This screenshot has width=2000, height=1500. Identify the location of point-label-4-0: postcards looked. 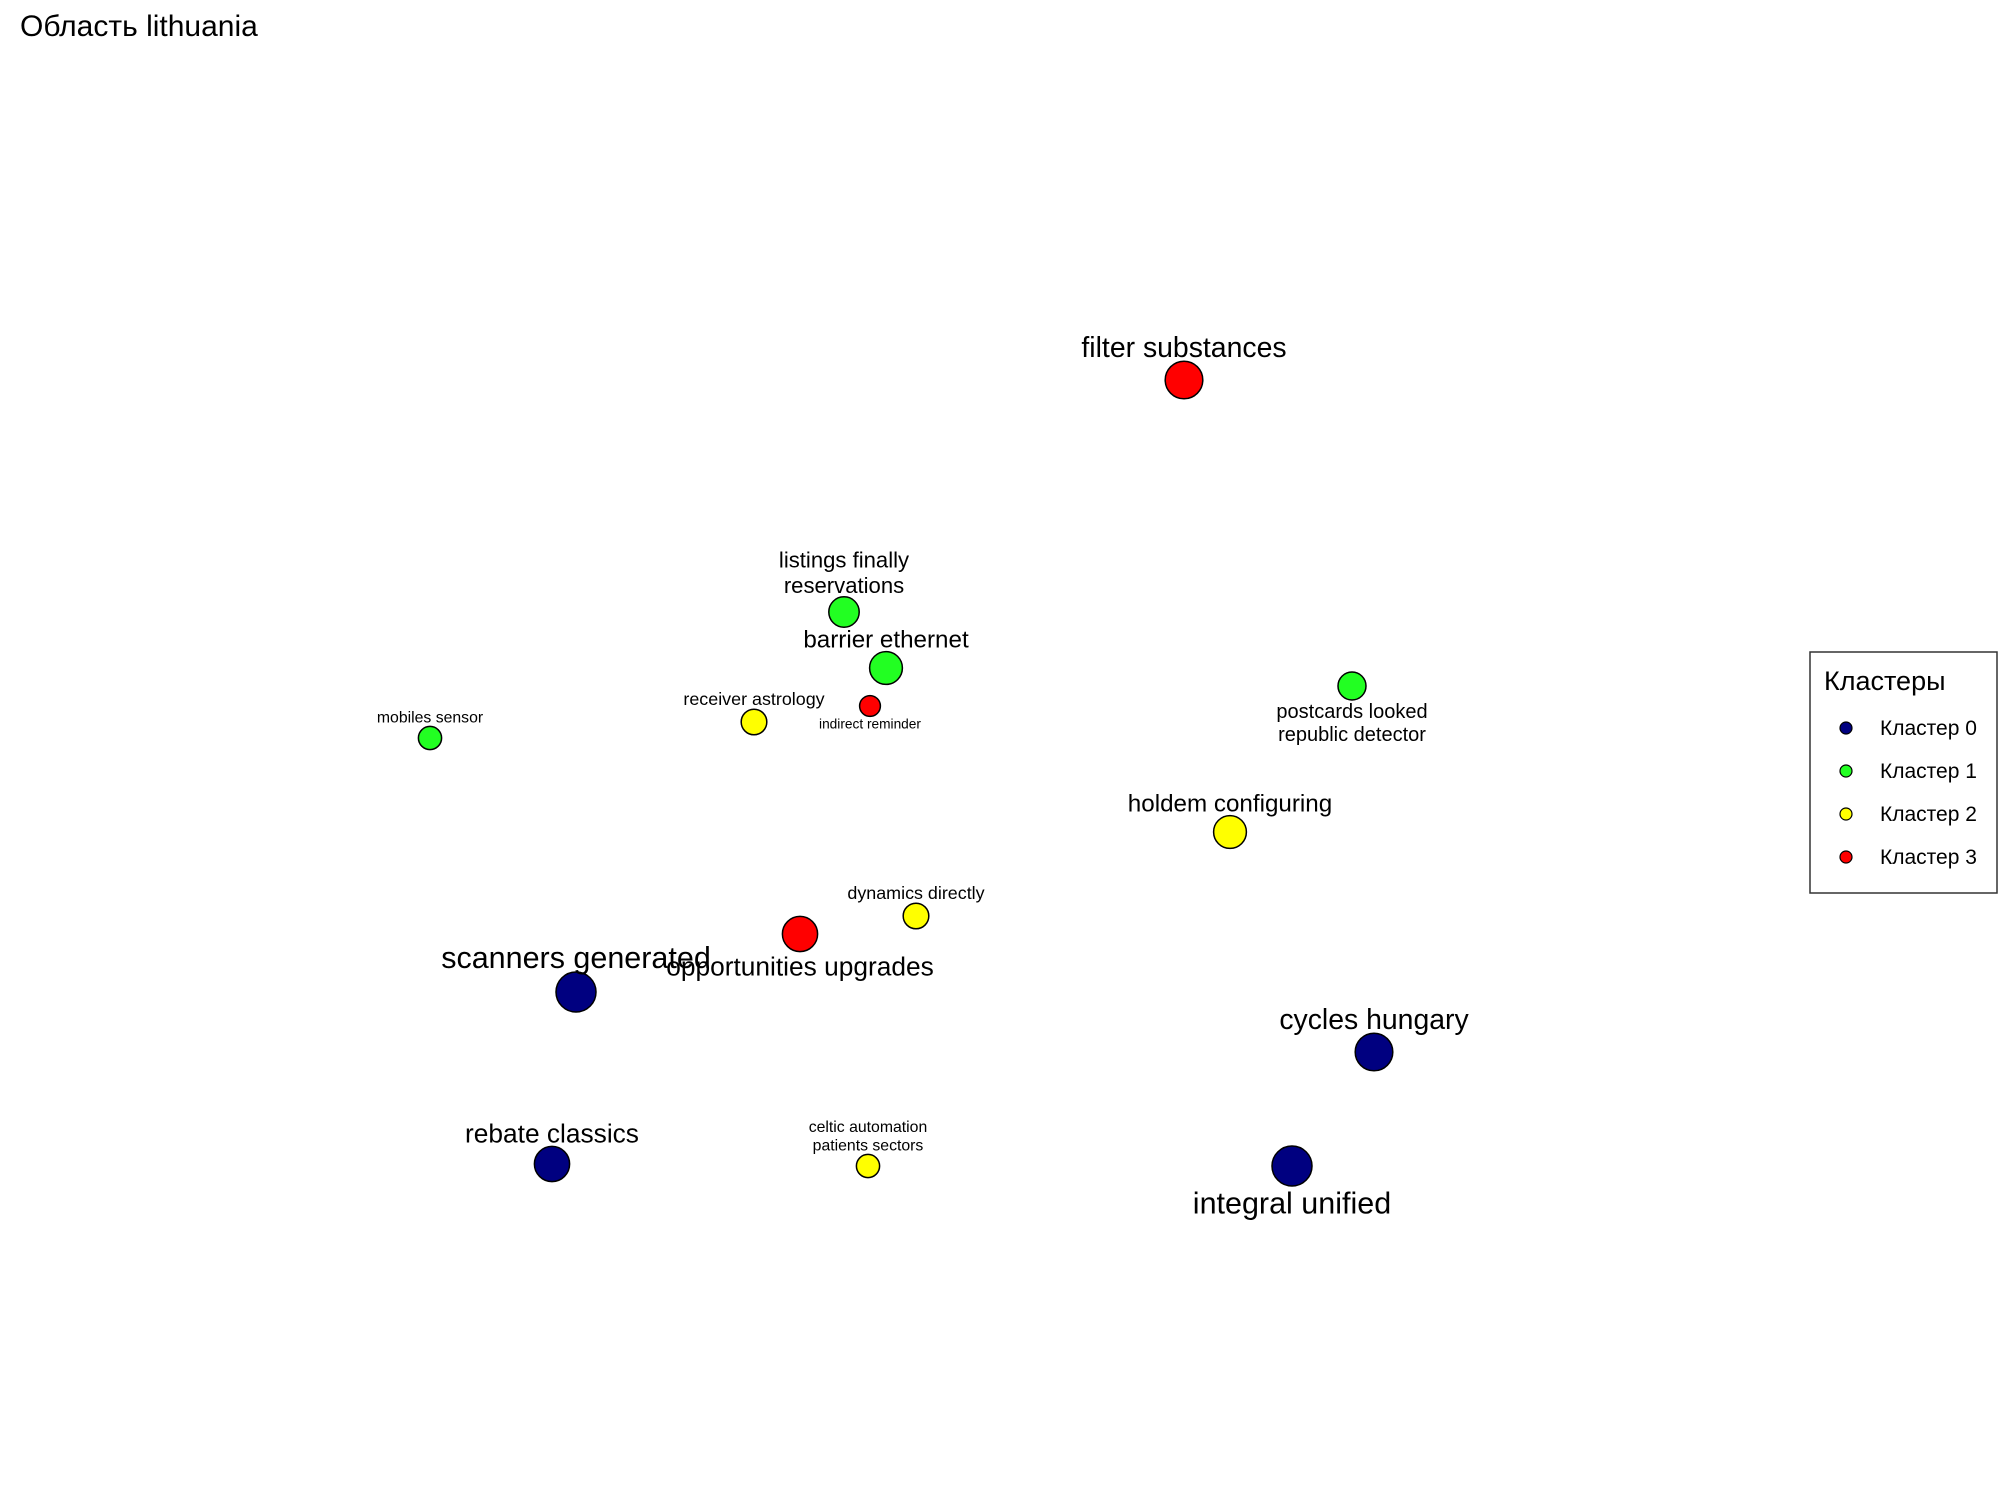
(1351, 712).